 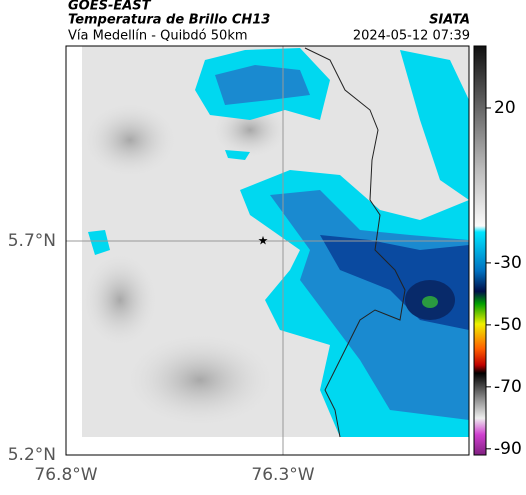 What do you see at coordinates (508, 325) in the screenshot?
I see `colorbar-tick-label: -50` at bounding box center [508, 325].